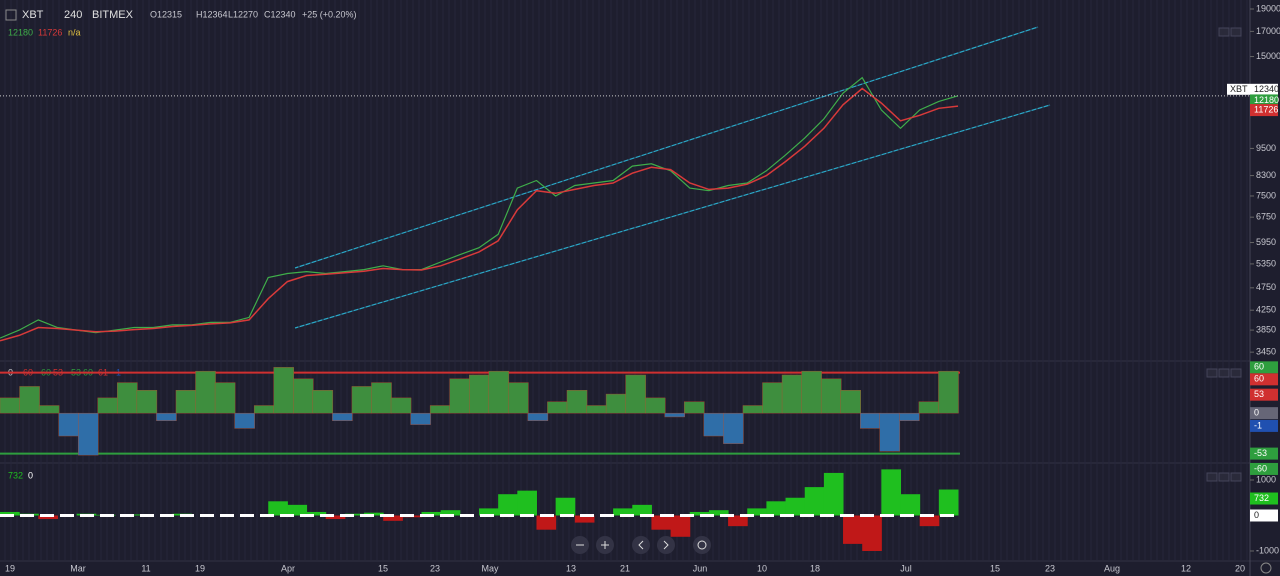  I want to click on scroll-left, so click(641, 545).